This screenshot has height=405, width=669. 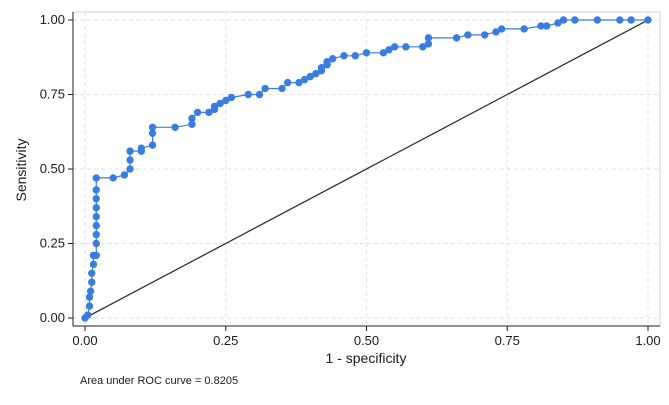 I want to click on y-tick-label: 0.00, so click(x=52, y=317).